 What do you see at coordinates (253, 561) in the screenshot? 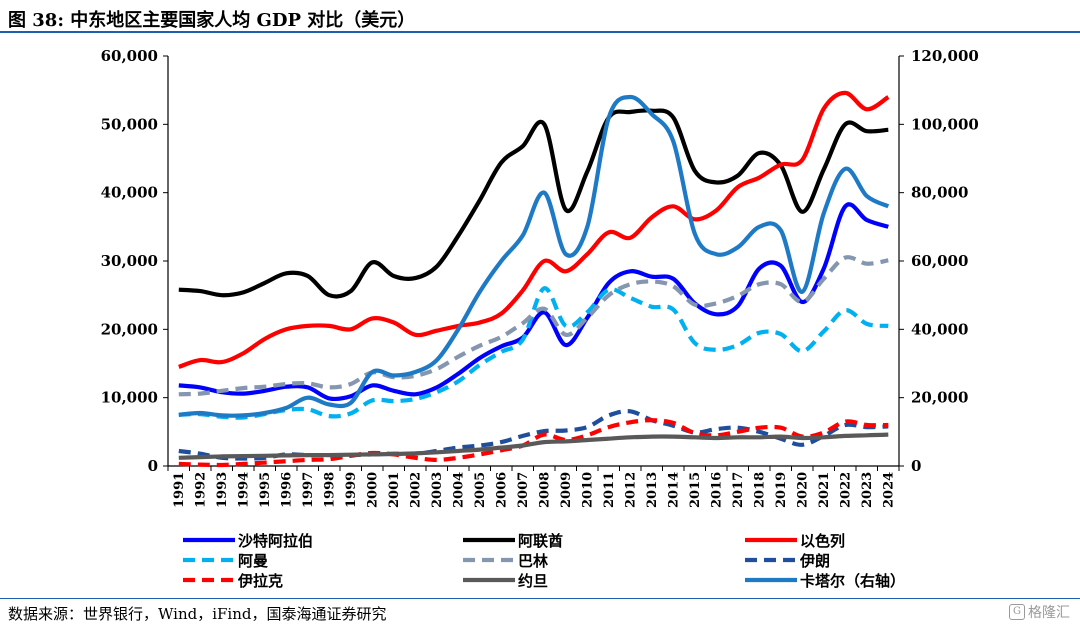
I see `legend-label-3: 阿曼` at bounding box center [253, 561].